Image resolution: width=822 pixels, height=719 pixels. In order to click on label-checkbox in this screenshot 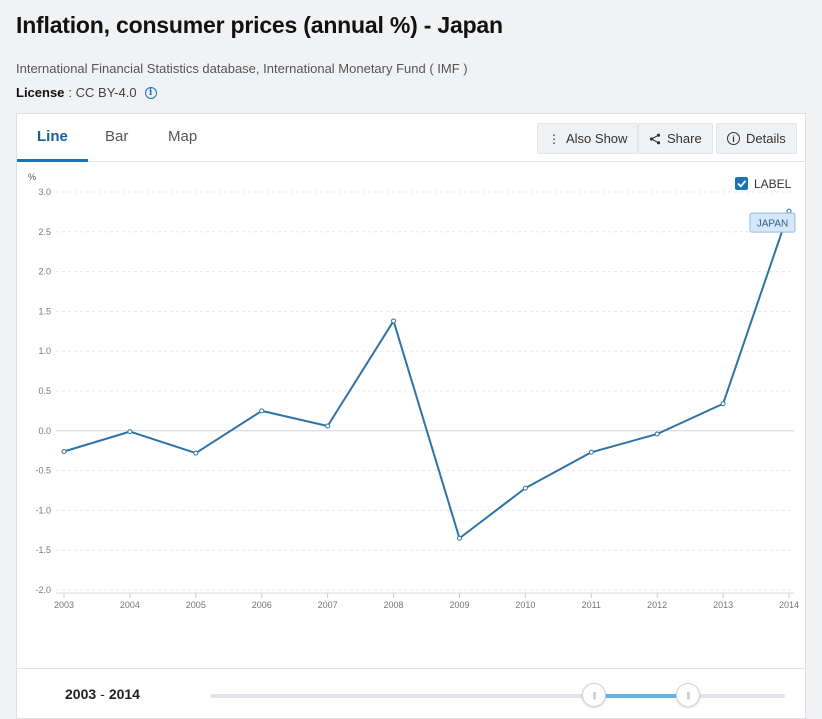, I will do `click(741, 183)`.